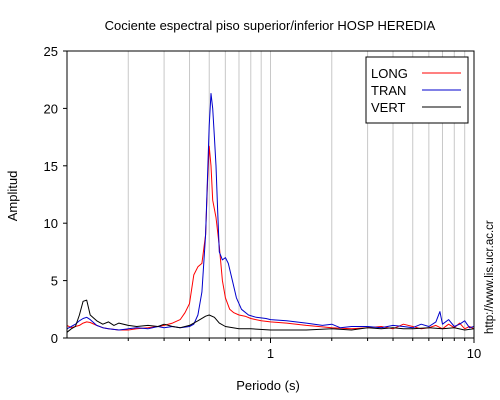 The image size is (500, 400). Describe the element at coordinates (54, 338) in the screenshot. I see `y-tick-label: 0` at that location.